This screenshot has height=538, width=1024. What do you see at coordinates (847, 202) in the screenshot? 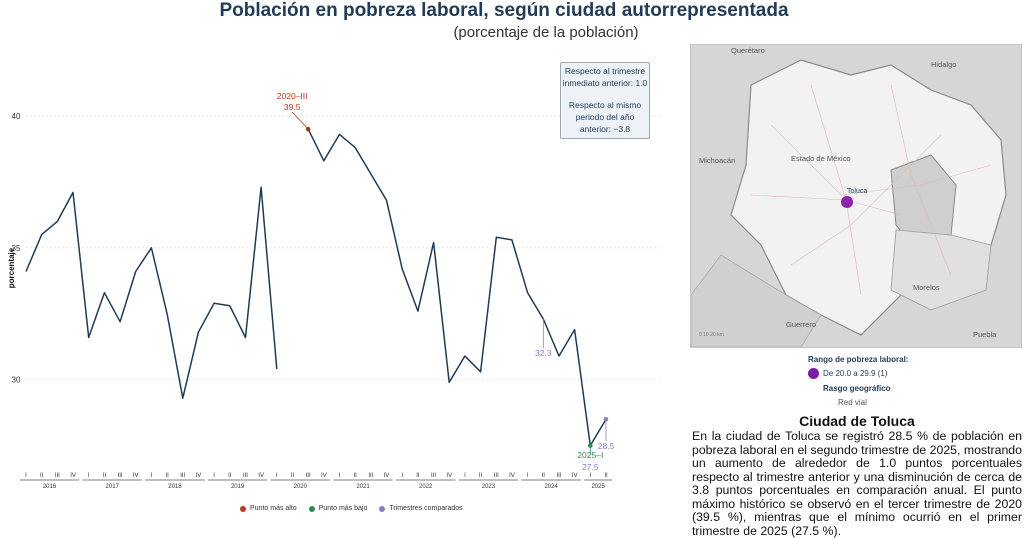
I see `toluca-marker` at bounding box center [847, 202].